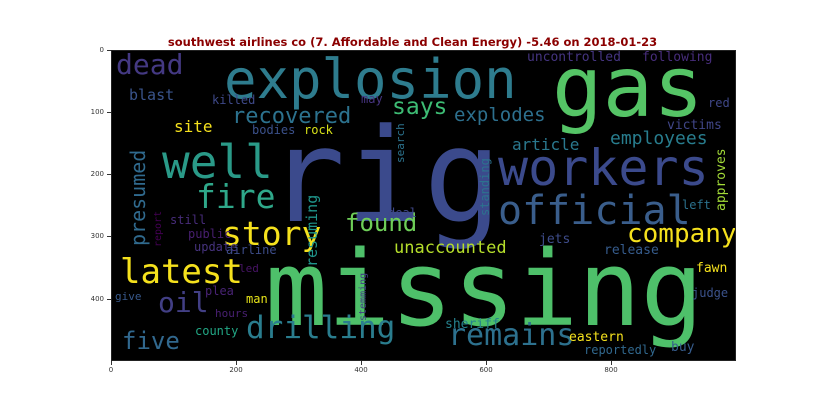  Describe the element at coordinates (321, 328) in the screenshot. I see `word-drilling: drilling` at that location.